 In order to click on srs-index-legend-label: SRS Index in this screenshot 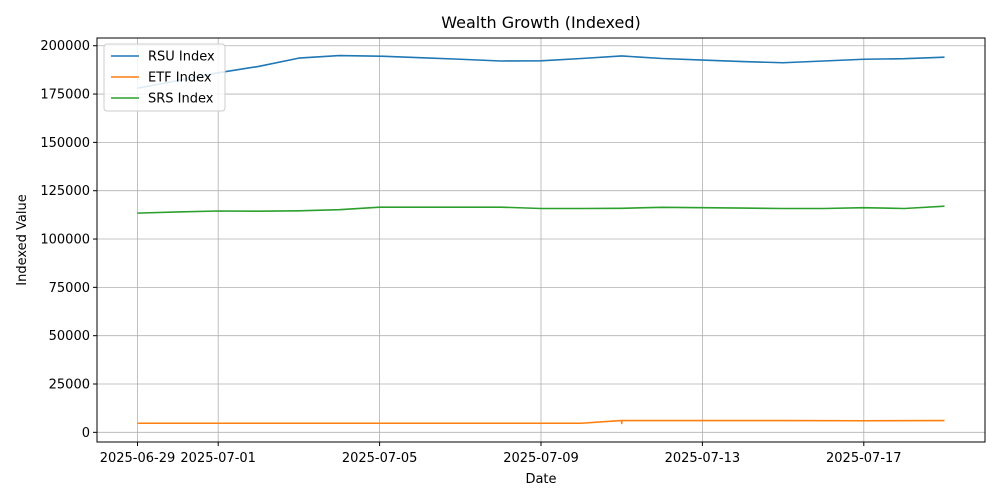, I will do `click(181, 99)`.